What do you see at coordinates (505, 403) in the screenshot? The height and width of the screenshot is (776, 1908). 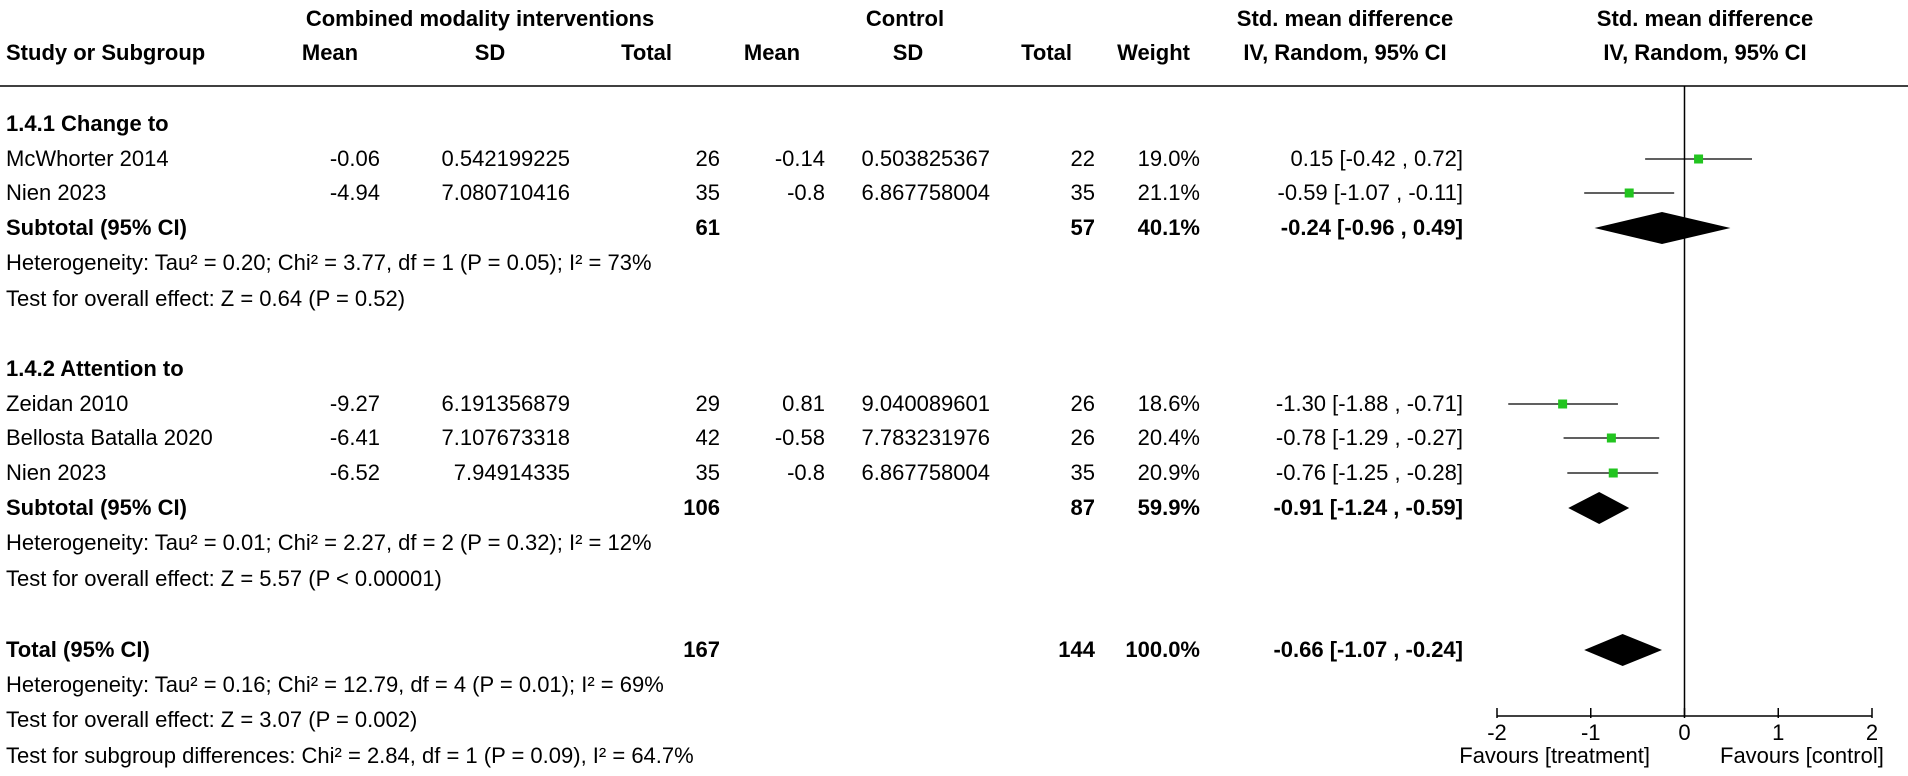 I see `study-sd1: 6.191356879` at bounding box center [505, 403].